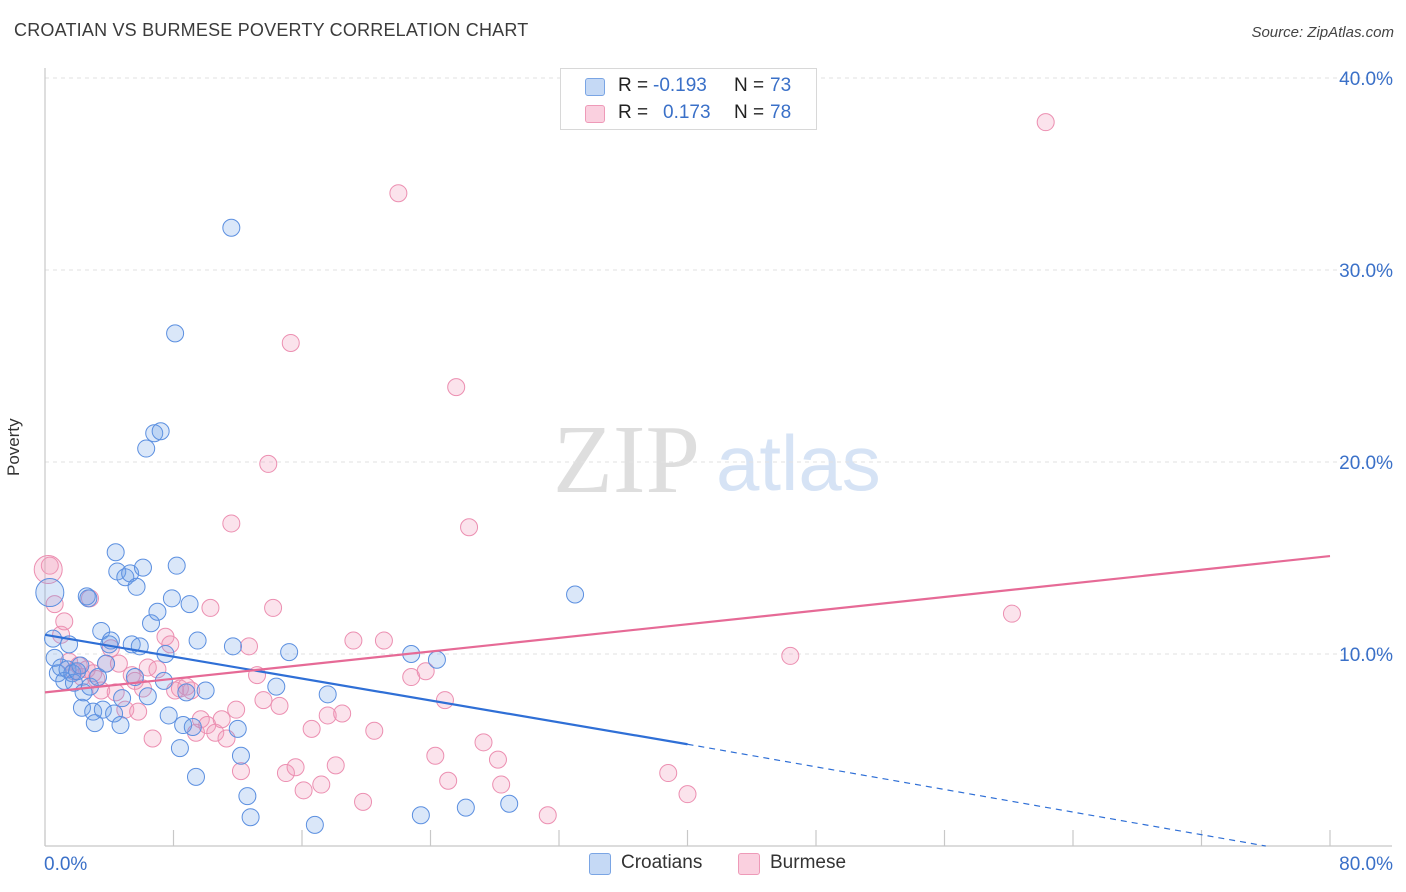 Image resolution: width=1406 pixels, height=892 pixels. I want to click on burmese-trend-line, so click(687, 624).